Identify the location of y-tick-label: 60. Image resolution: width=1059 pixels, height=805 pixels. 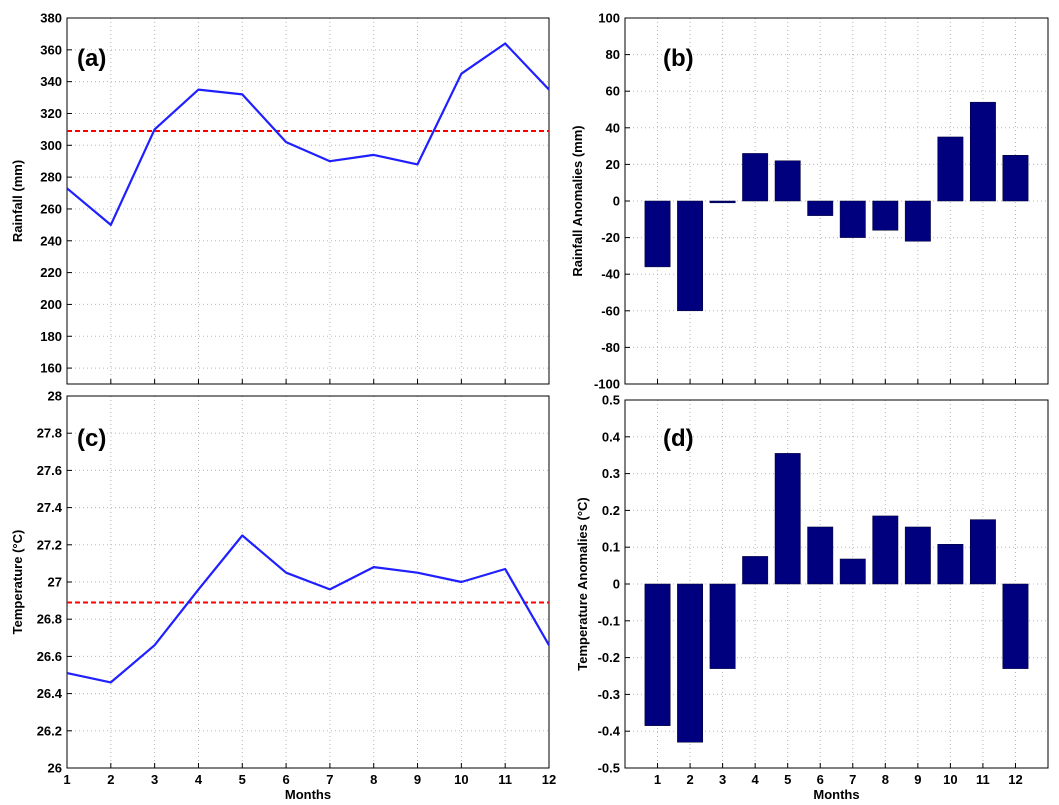
(613, 91).